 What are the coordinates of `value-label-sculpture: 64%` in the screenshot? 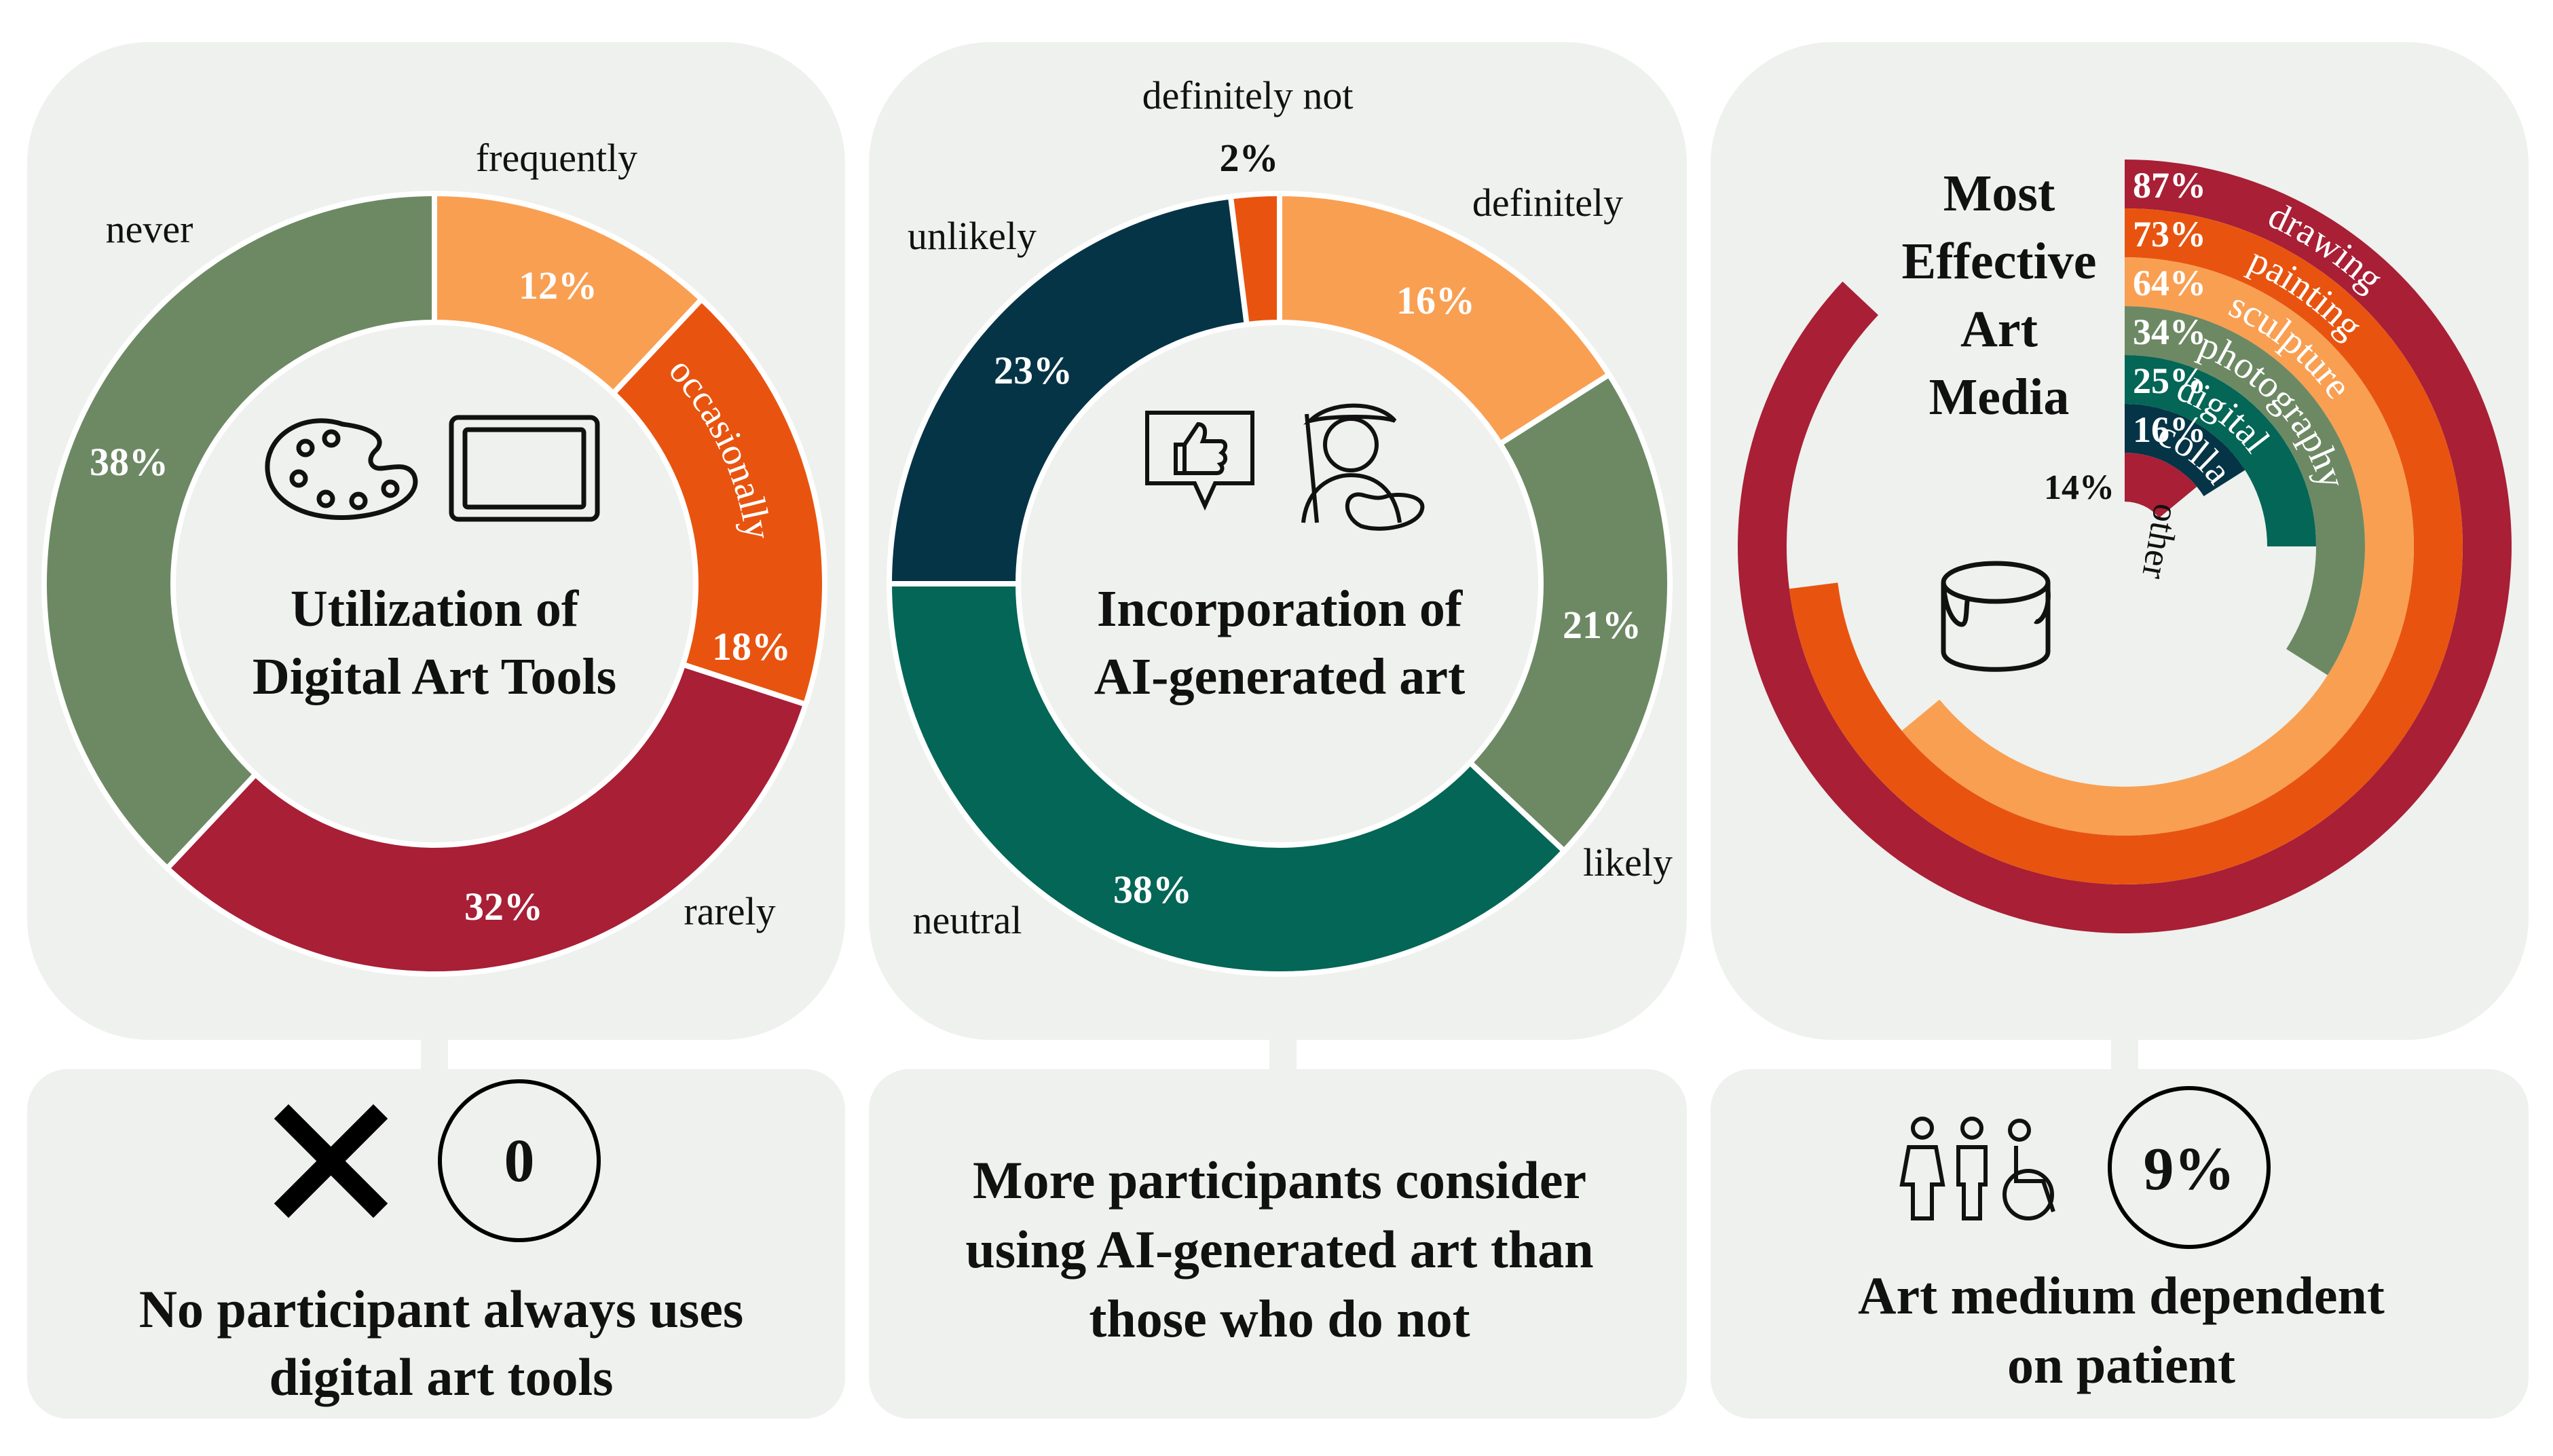 It's located at (2169, 283).